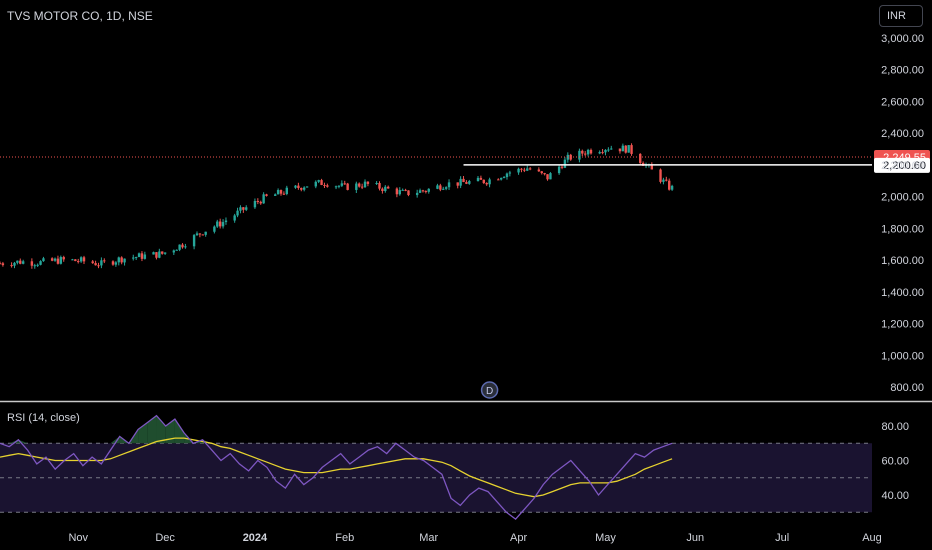  Describe the element at coordinates (902, 71) in the screenshot. I see `price-tick-label: 2,800.00` at that location.